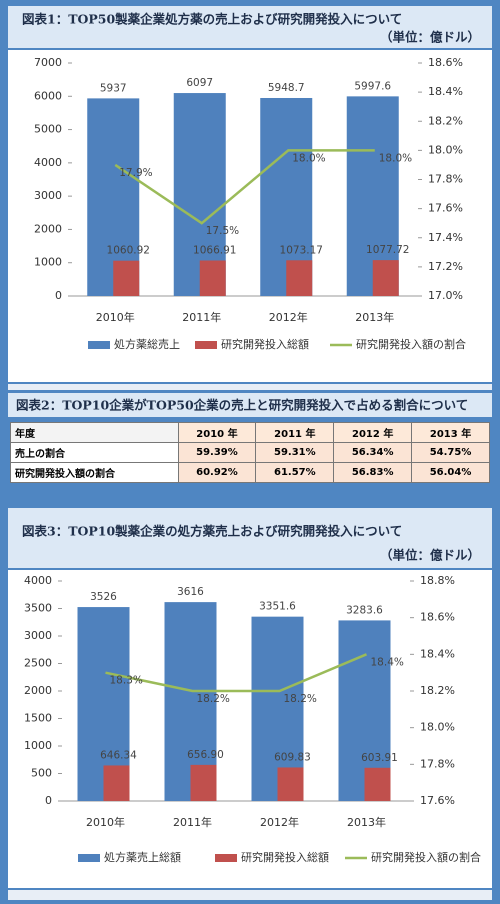 This screenshot has width=500, height=904. Describe the element at coordinates (217, 452) in the screenshot. I see `cell: 59.39%` at that location.